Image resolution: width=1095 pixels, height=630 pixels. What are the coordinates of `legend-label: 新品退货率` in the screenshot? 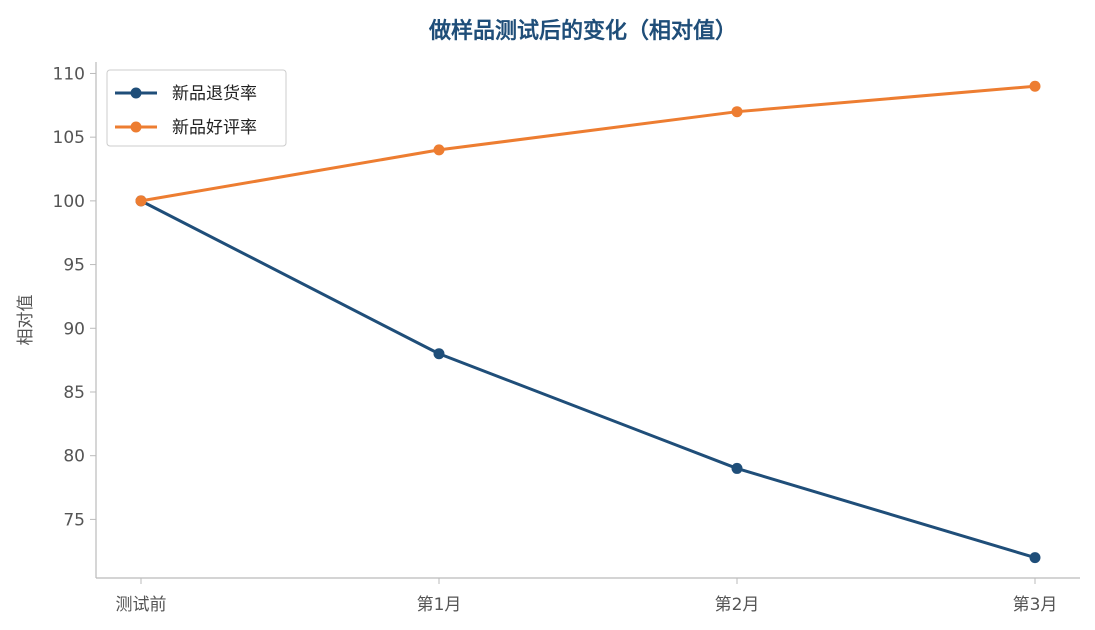 It's located at (214, 94).